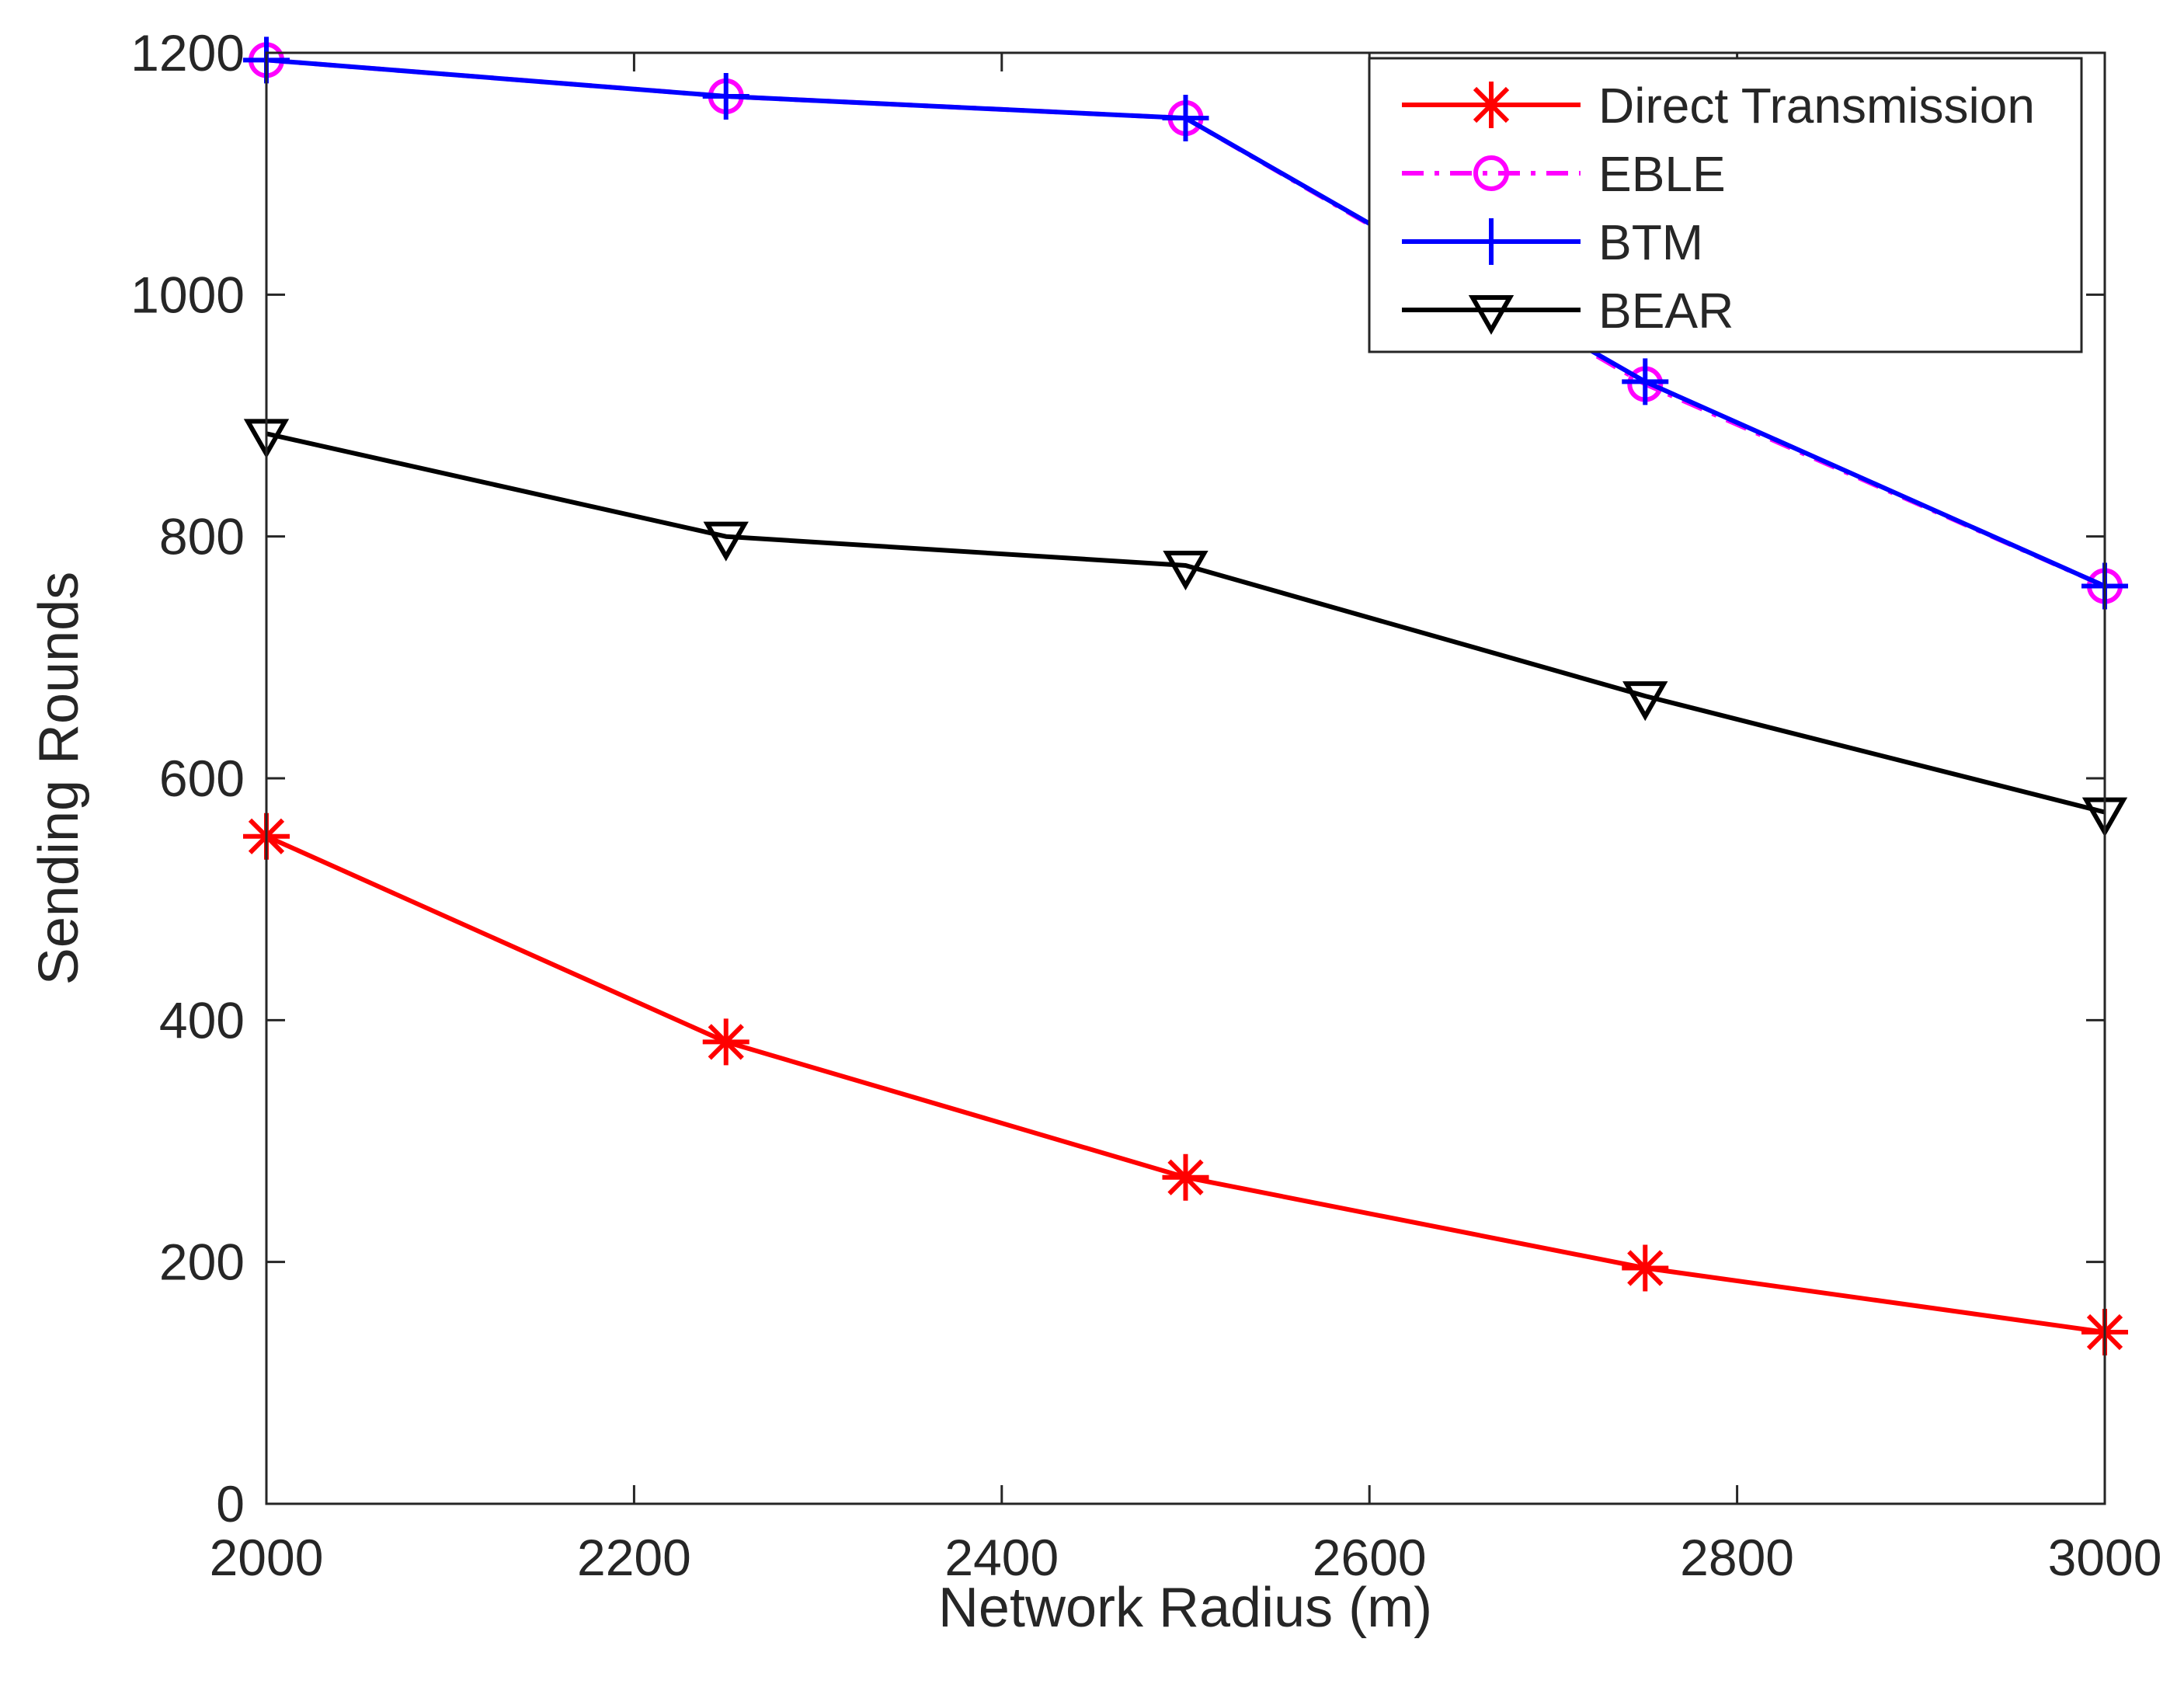 The height and width of the screenshot is (1684, 2184). I want to click on x-tick-label-2800: 2800, so click(1737, 1558).